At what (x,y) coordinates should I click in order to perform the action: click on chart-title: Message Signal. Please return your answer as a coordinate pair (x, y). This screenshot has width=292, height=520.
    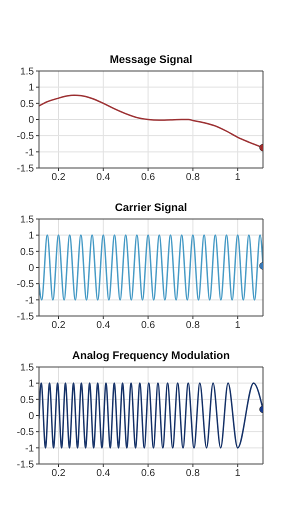
    Looking at the image, I should click on (151, 60).